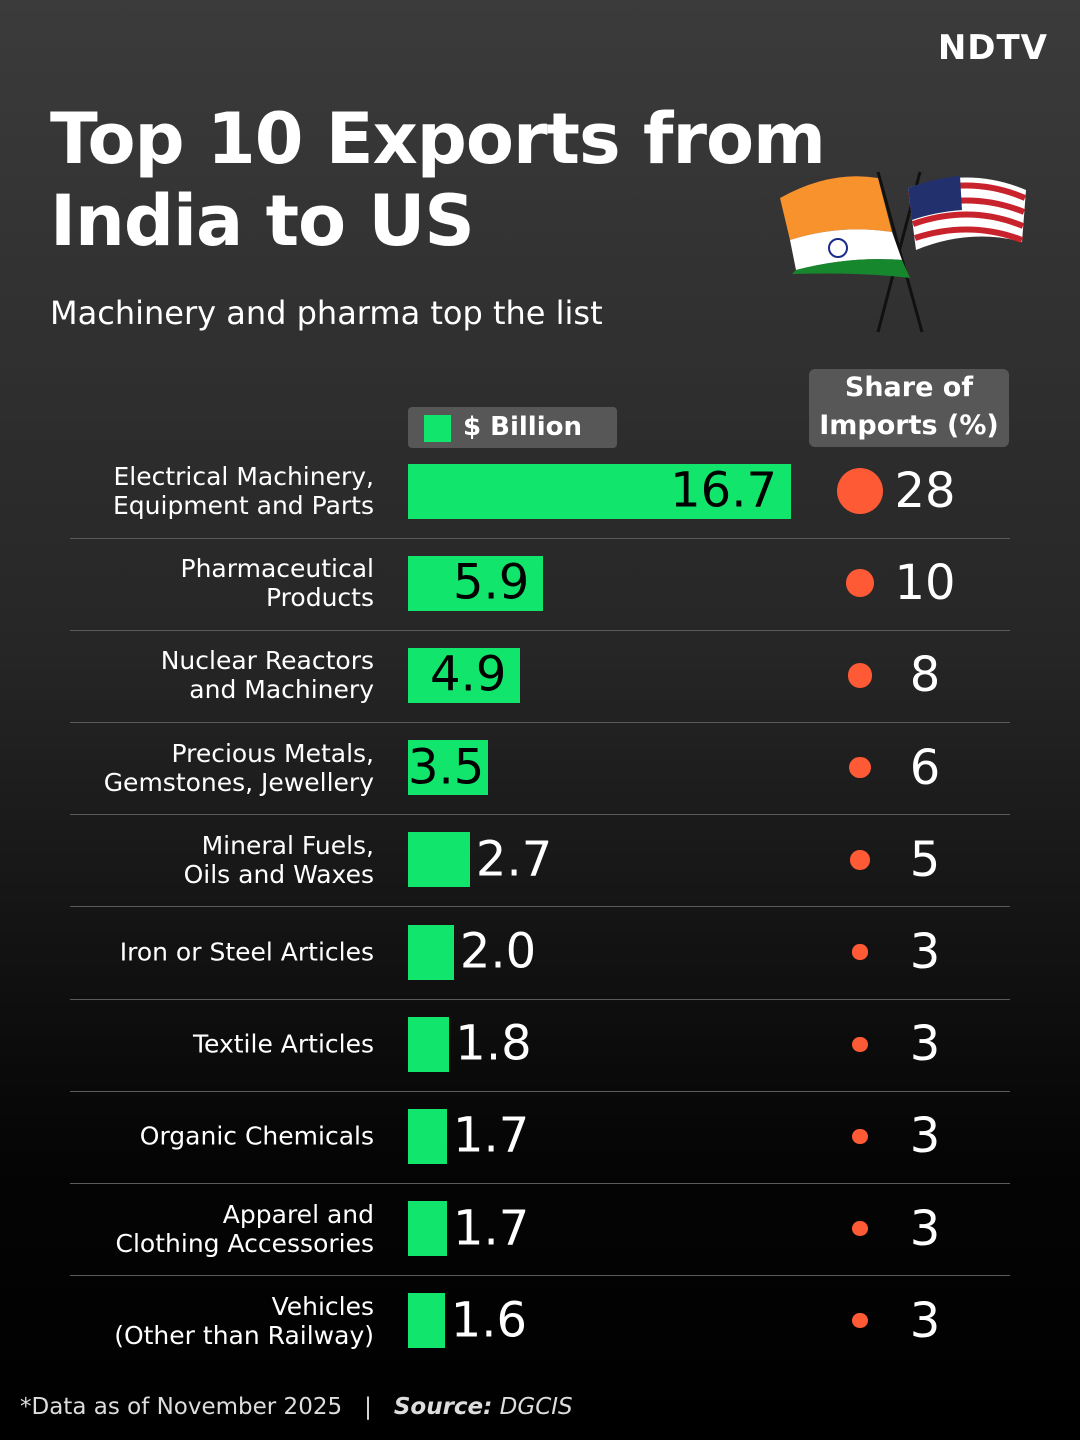  Describe the element at coordinates (181, 1407) in the screenshot. I see `footnote: *Data as of November 2025` at that location.